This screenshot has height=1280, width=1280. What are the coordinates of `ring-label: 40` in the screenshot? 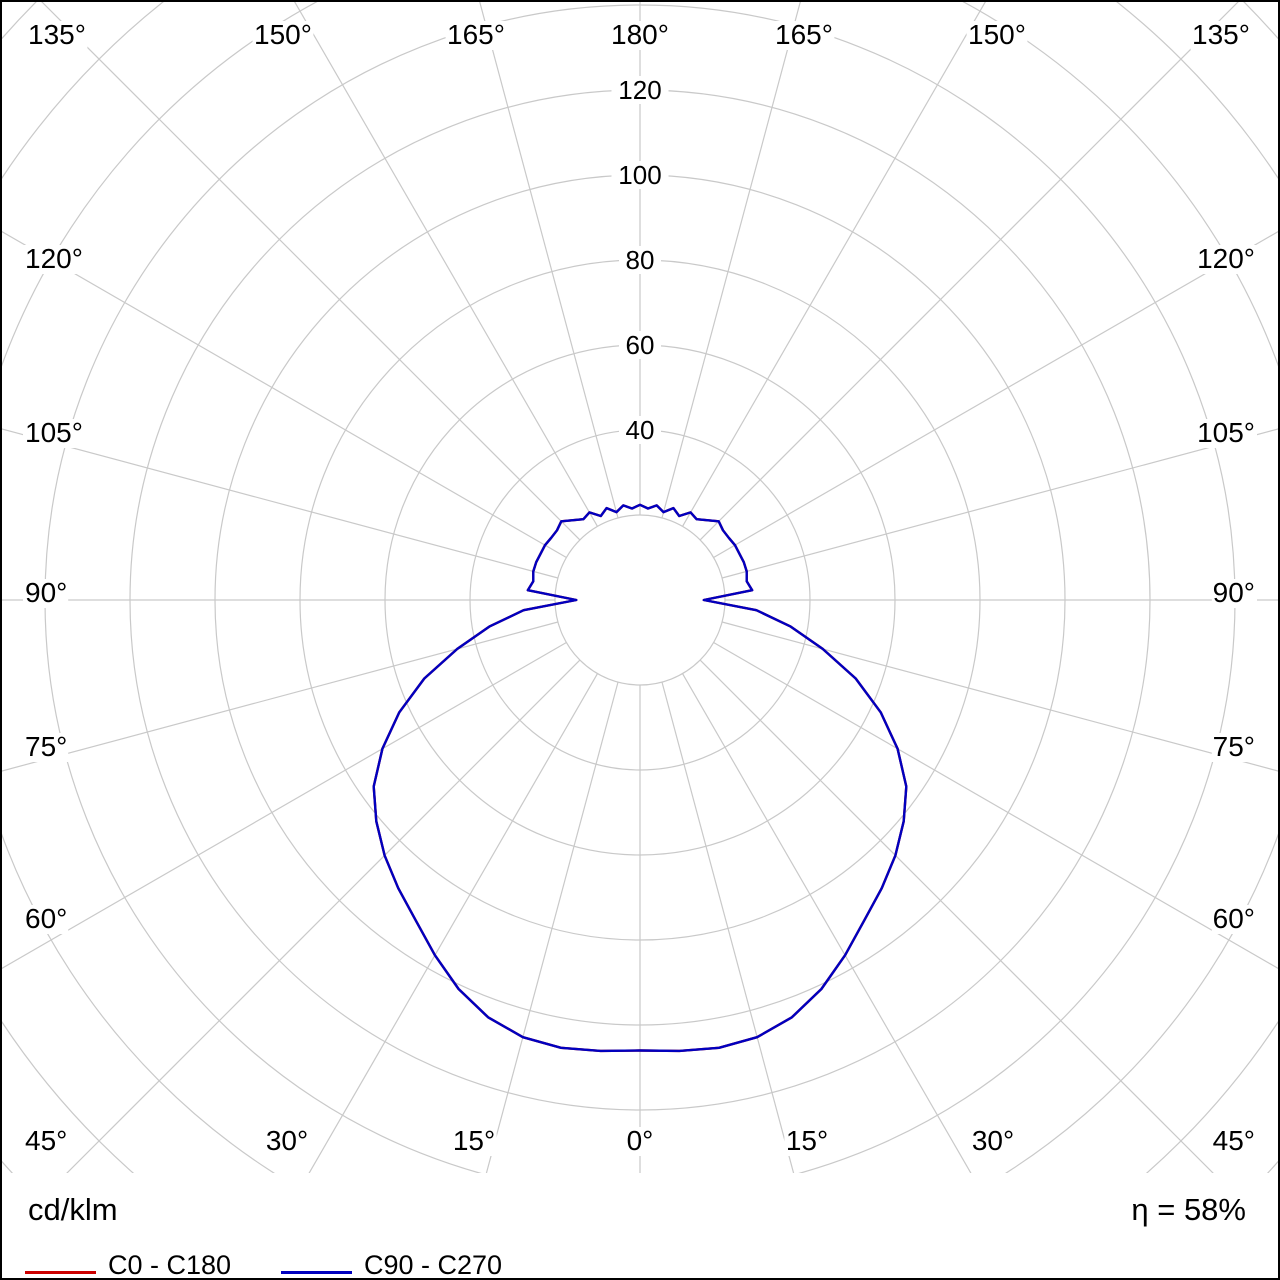 It's located at (640, 430).